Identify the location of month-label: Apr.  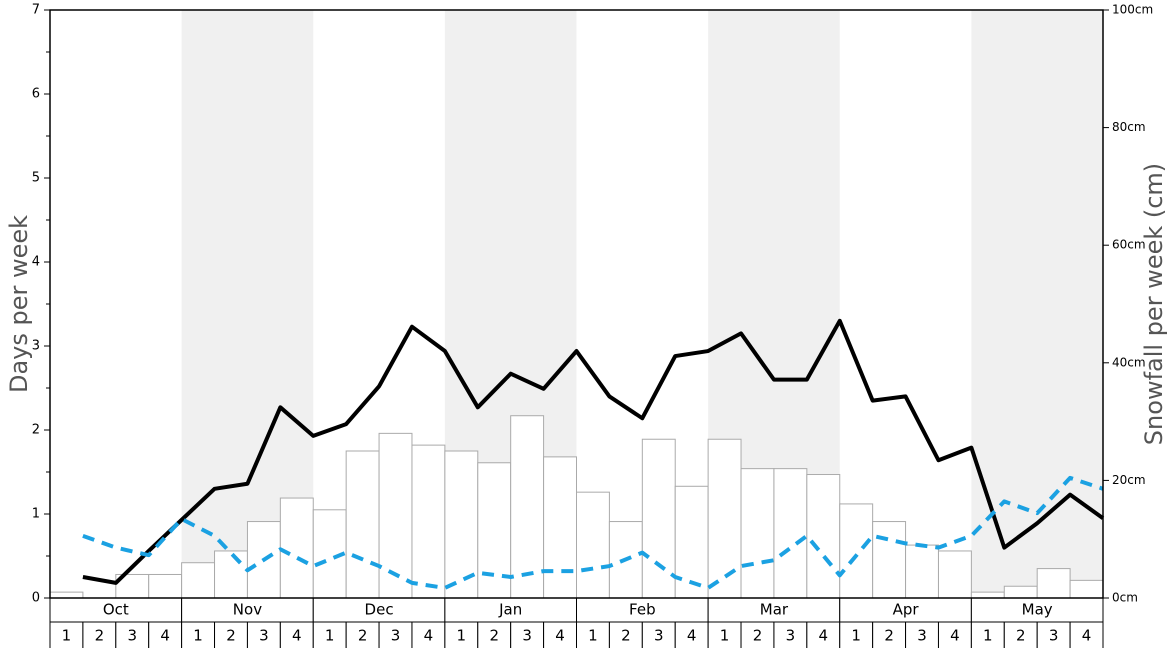
(906, 610).